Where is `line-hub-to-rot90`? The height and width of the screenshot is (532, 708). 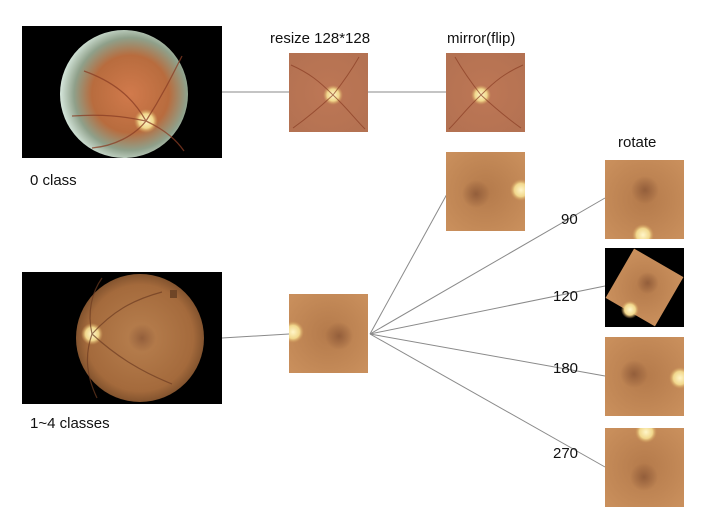
line-hub-to-rot90 is located at coordinates (487, 266).